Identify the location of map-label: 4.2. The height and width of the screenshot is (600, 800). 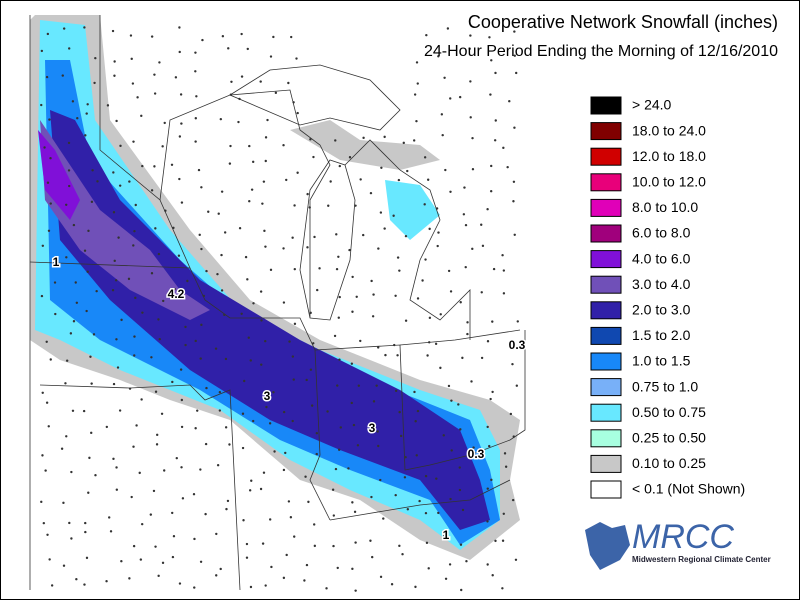
(176, 294).